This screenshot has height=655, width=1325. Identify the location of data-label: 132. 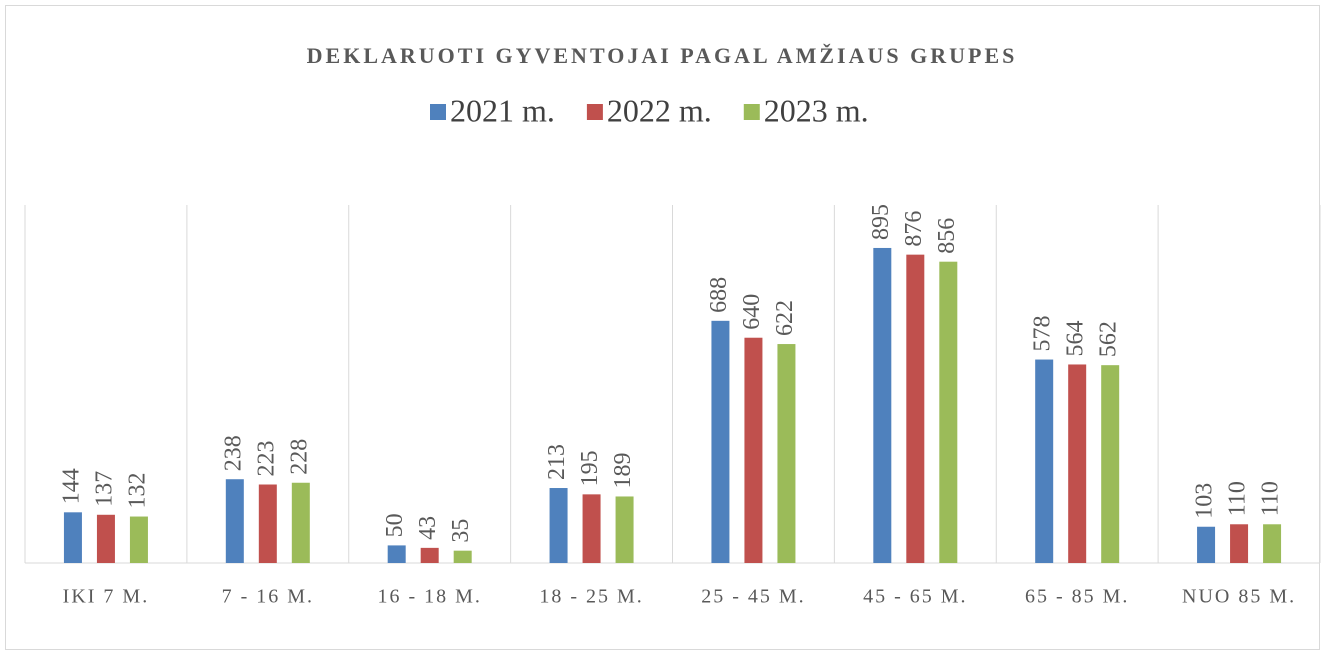
(137, 491).